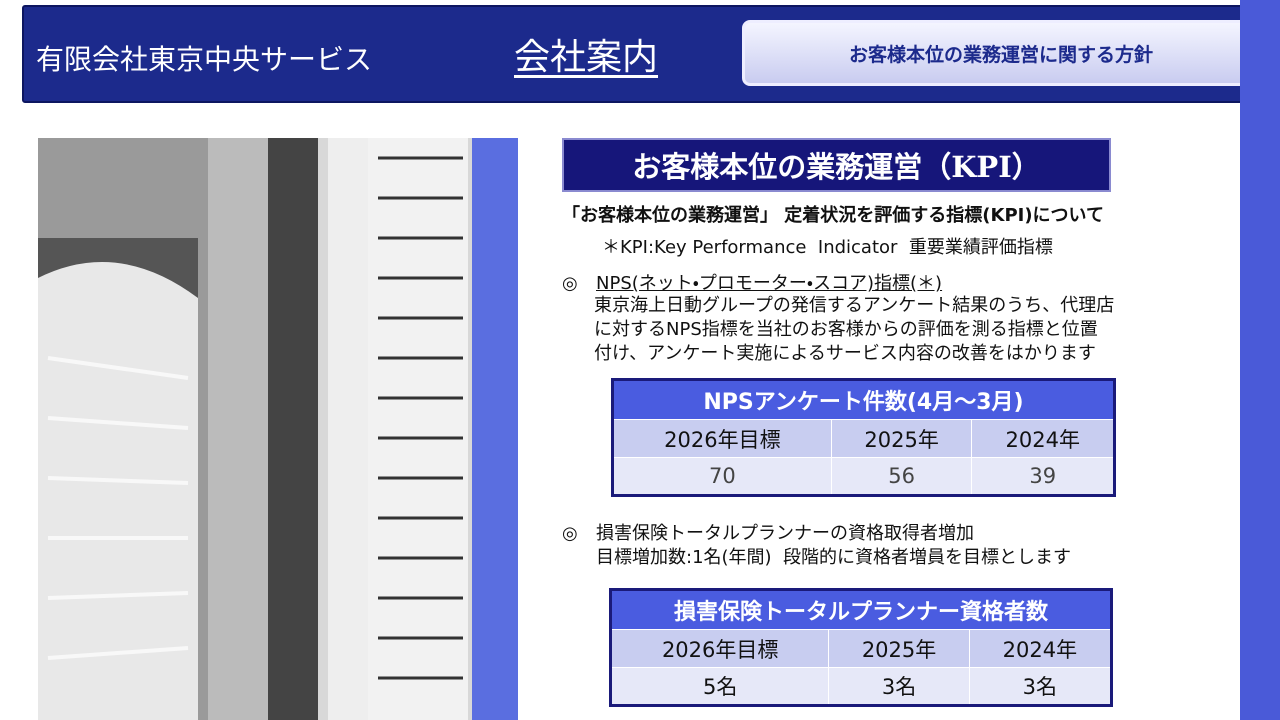 This screenshot has height=720, width=1280. Describe the element at coordinates (846, 329) in the screenshot. I see `item-body: に対するNPS指標を当社のお客様からの評価を測る指標と位置` at that location.